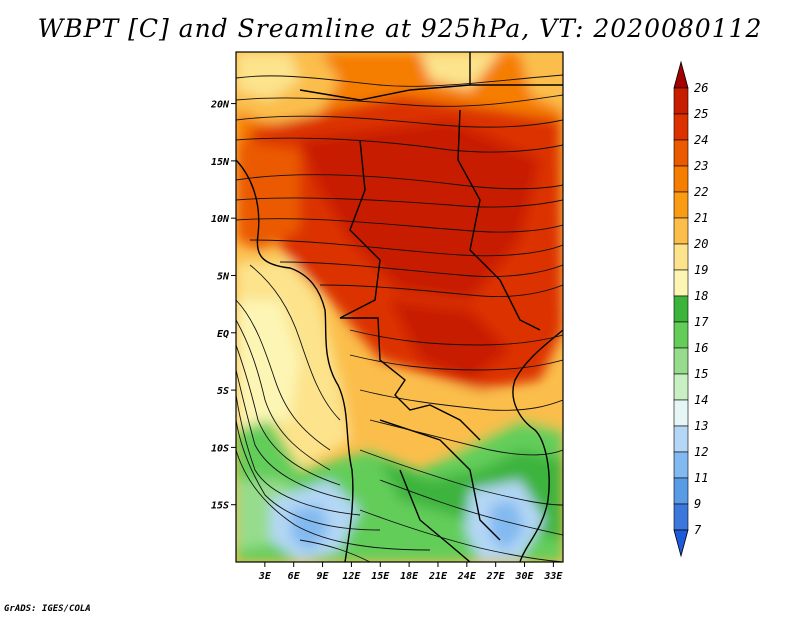 The image size is (800, 618). Describe the element at coordinates (701, 478) in the screenshot. I see `colorbar-label: 11` at that location.